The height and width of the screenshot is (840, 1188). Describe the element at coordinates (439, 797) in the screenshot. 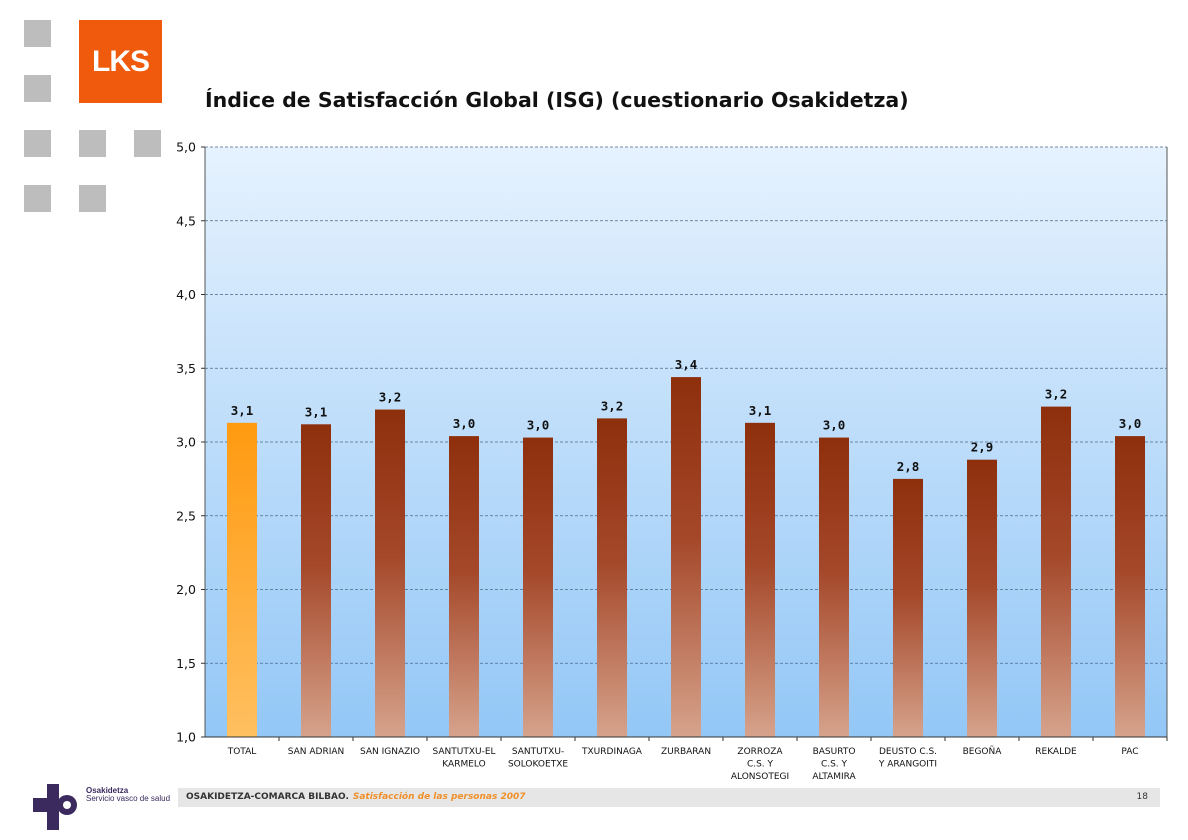

I see `footer-subtitle: Satisfacción de las personas 2007` at that location.